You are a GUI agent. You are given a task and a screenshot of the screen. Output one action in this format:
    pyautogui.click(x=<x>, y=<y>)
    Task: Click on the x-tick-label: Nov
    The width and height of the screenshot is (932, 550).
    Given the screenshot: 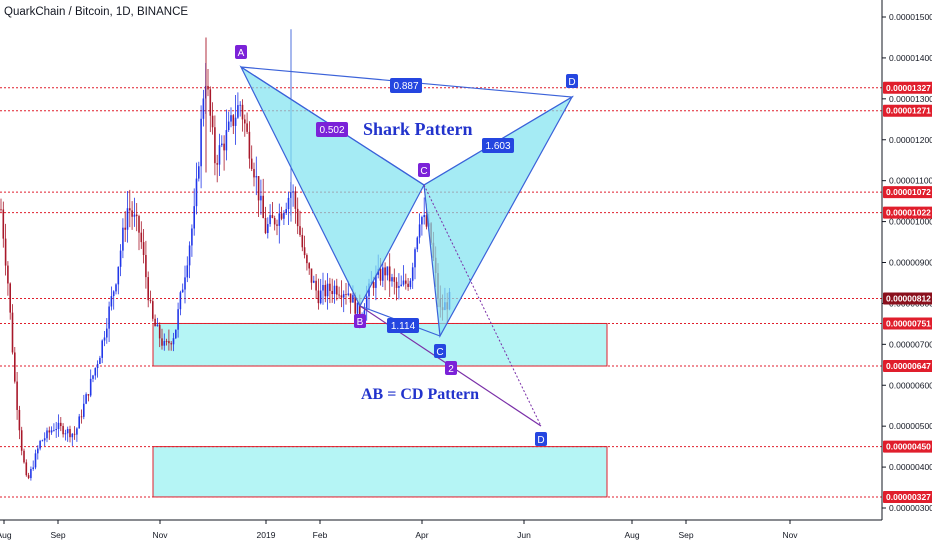 What is the action you would take?
    pyautogui.click(x=790, y=535)
    